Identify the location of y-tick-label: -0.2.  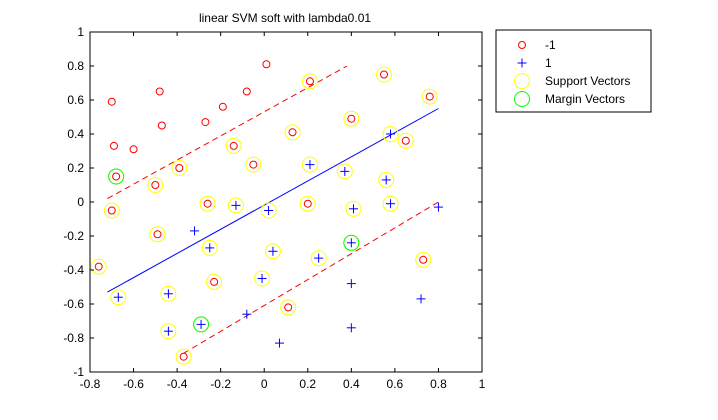
(73, 236).